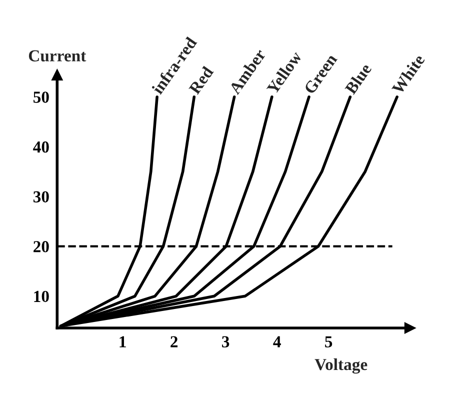  Describe the element at coordinates (277, 342) in the screenshot. I see `x-tick-label: 4` at that location.